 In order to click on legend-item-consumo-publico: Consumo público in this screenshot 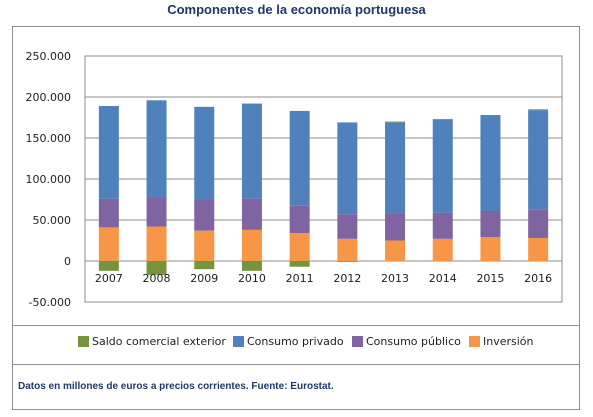, I will do `click(406, 341)`.